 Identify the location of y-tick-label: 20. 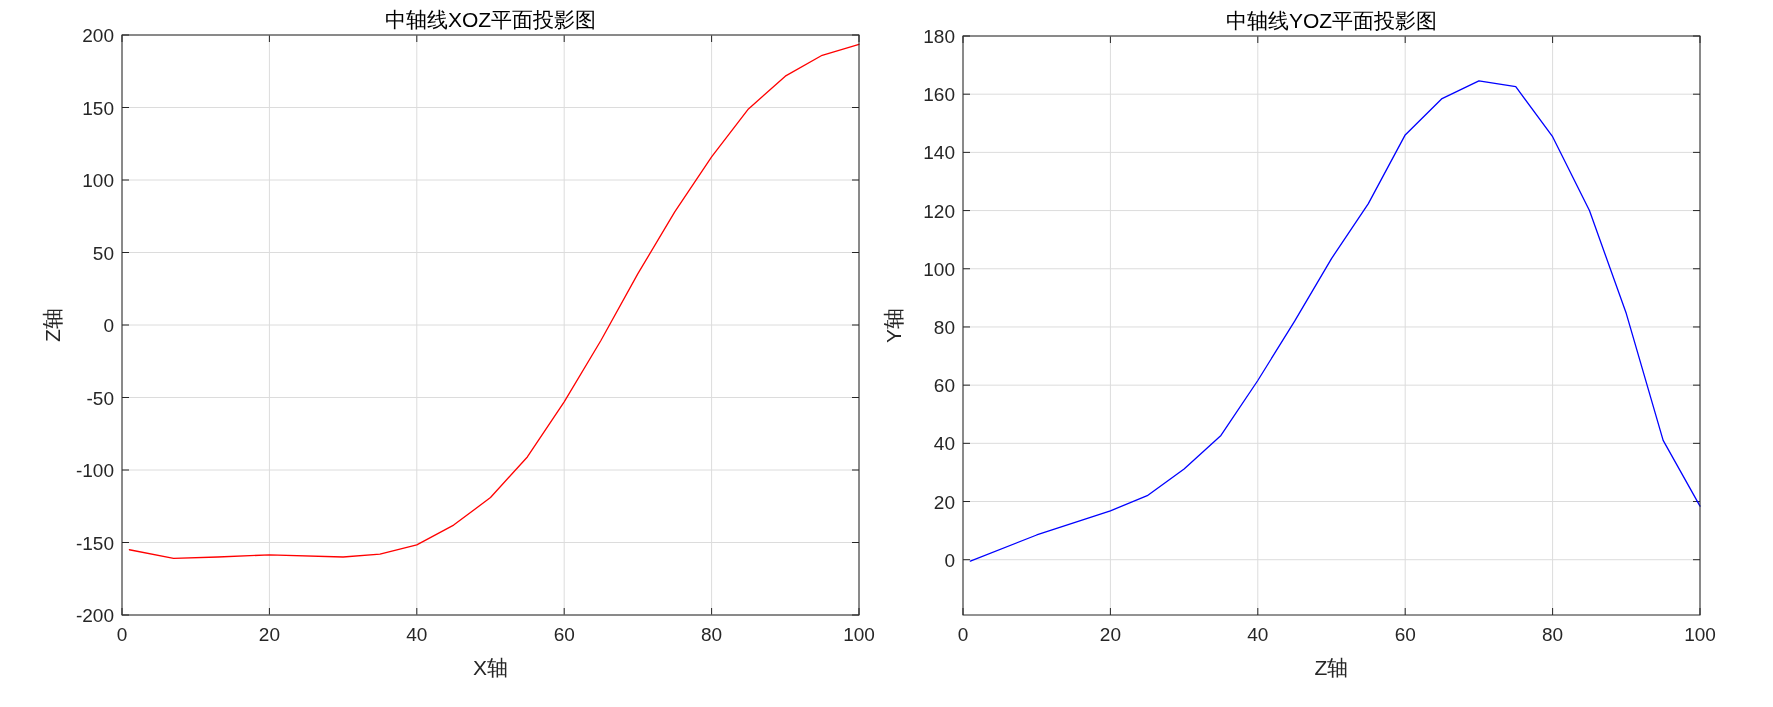
(944, 502).